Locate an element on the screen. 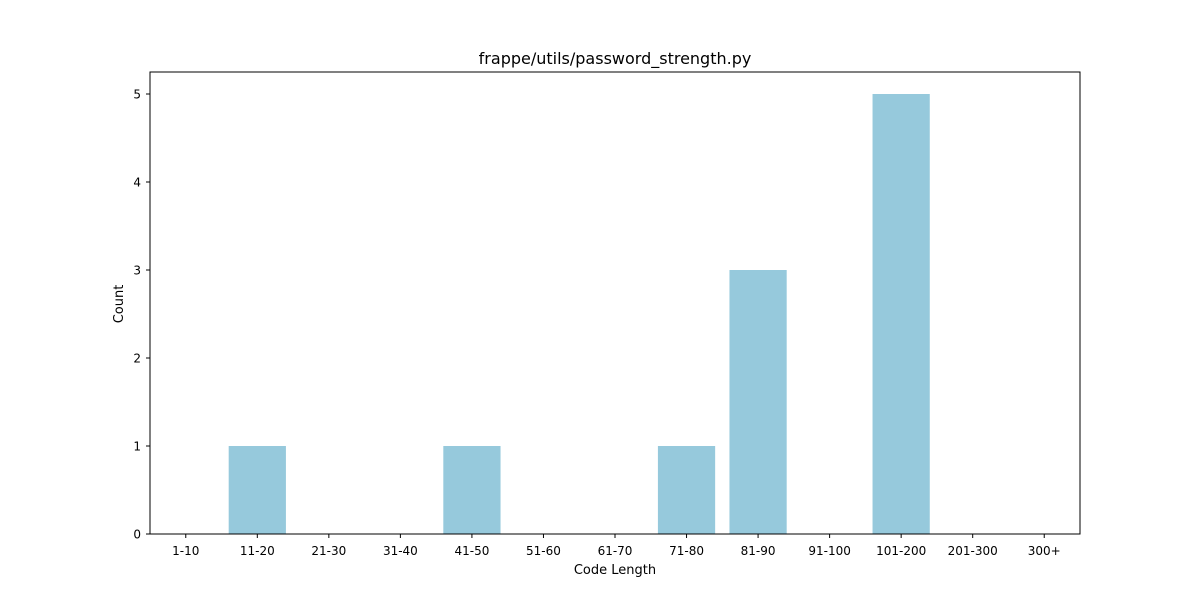 The image size is (1200, 604). x-axis-label: Code Length is located at coordinates (615, 570).